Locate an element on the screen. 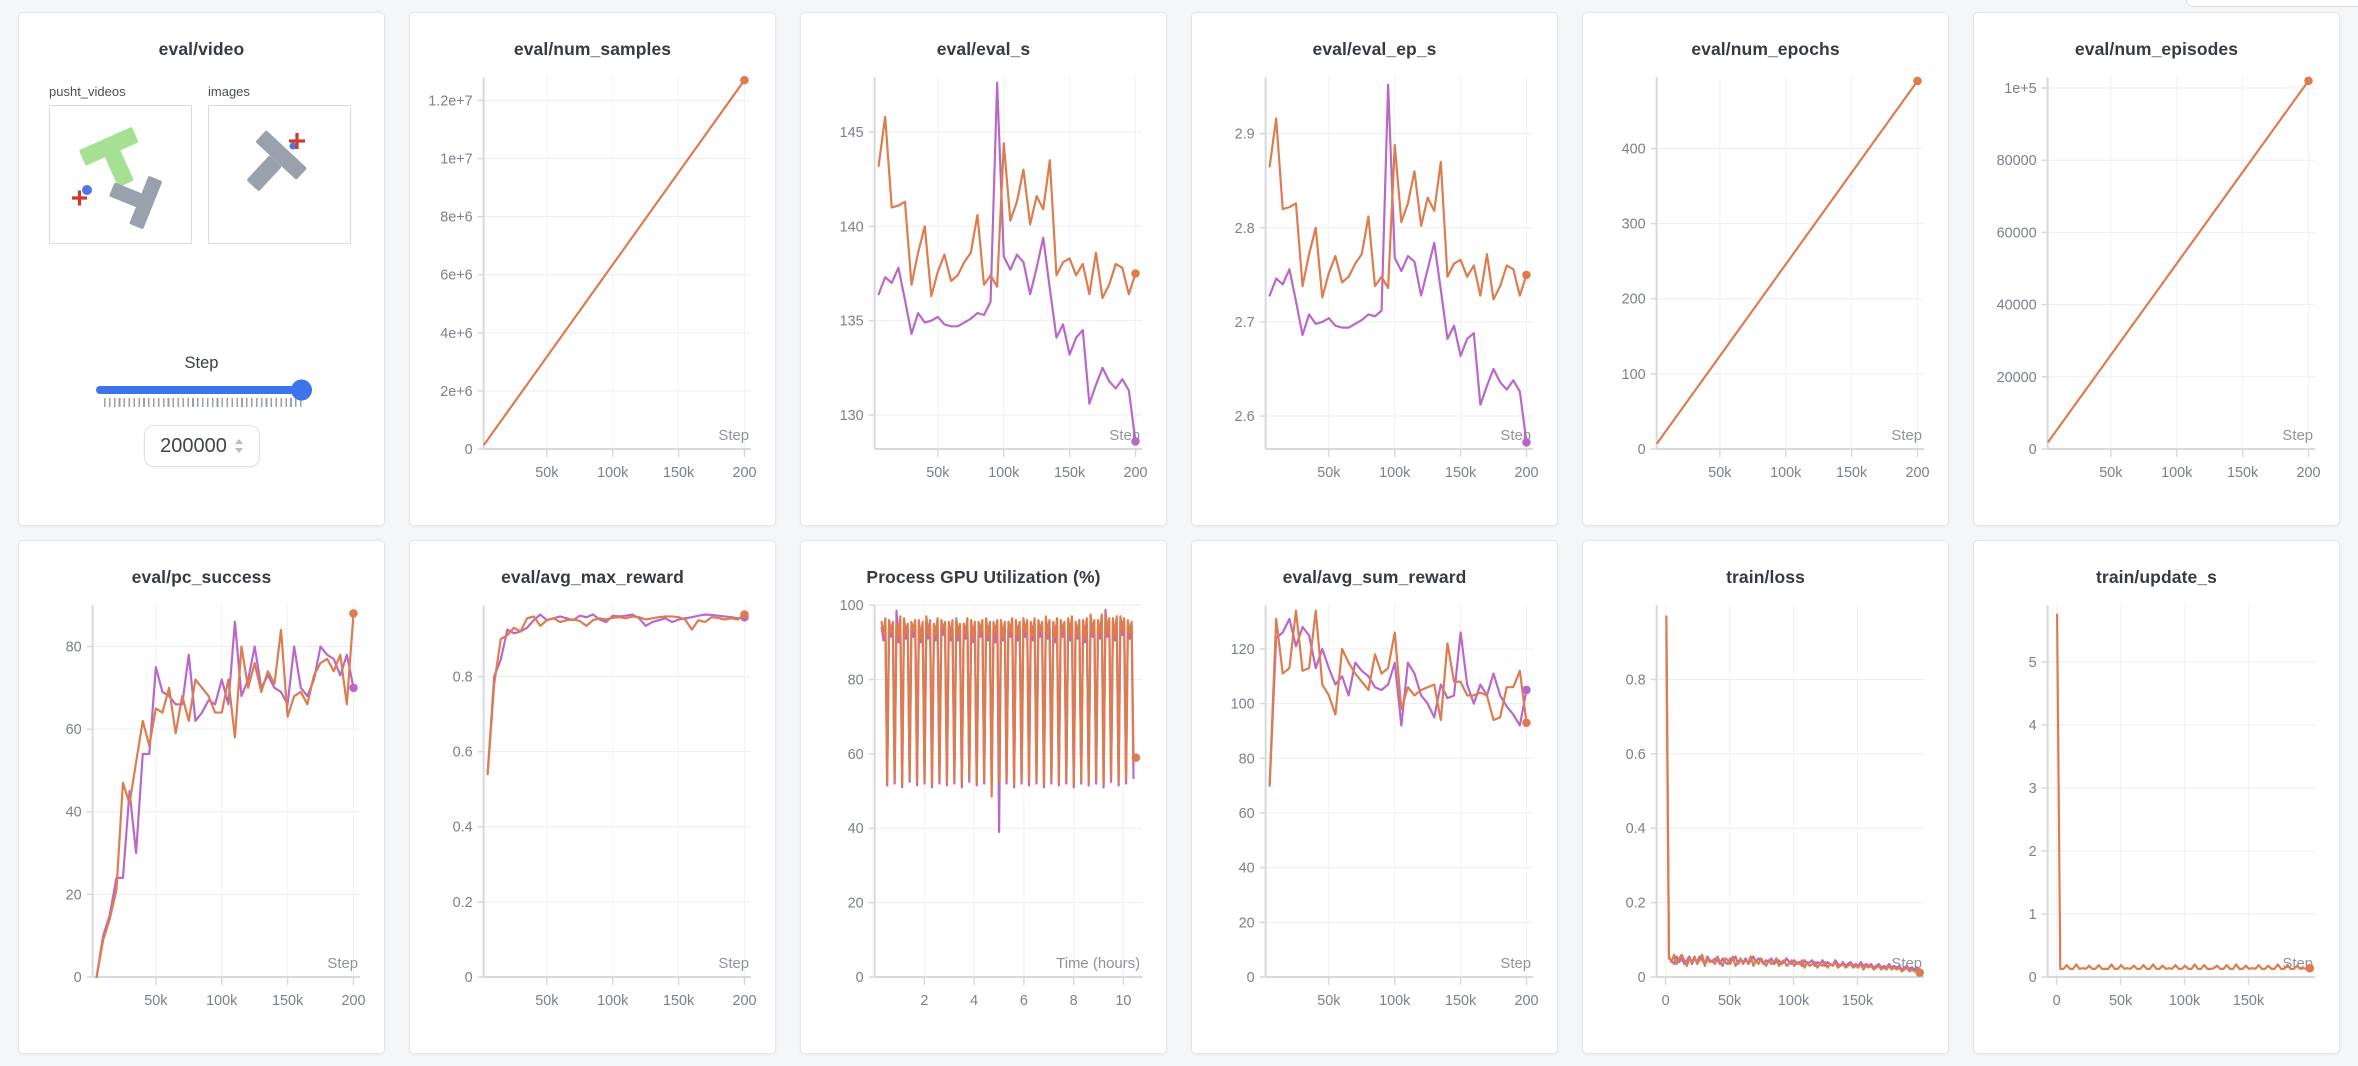  panel-title: eval/num_epochs is located at coordinates (1765, 49).